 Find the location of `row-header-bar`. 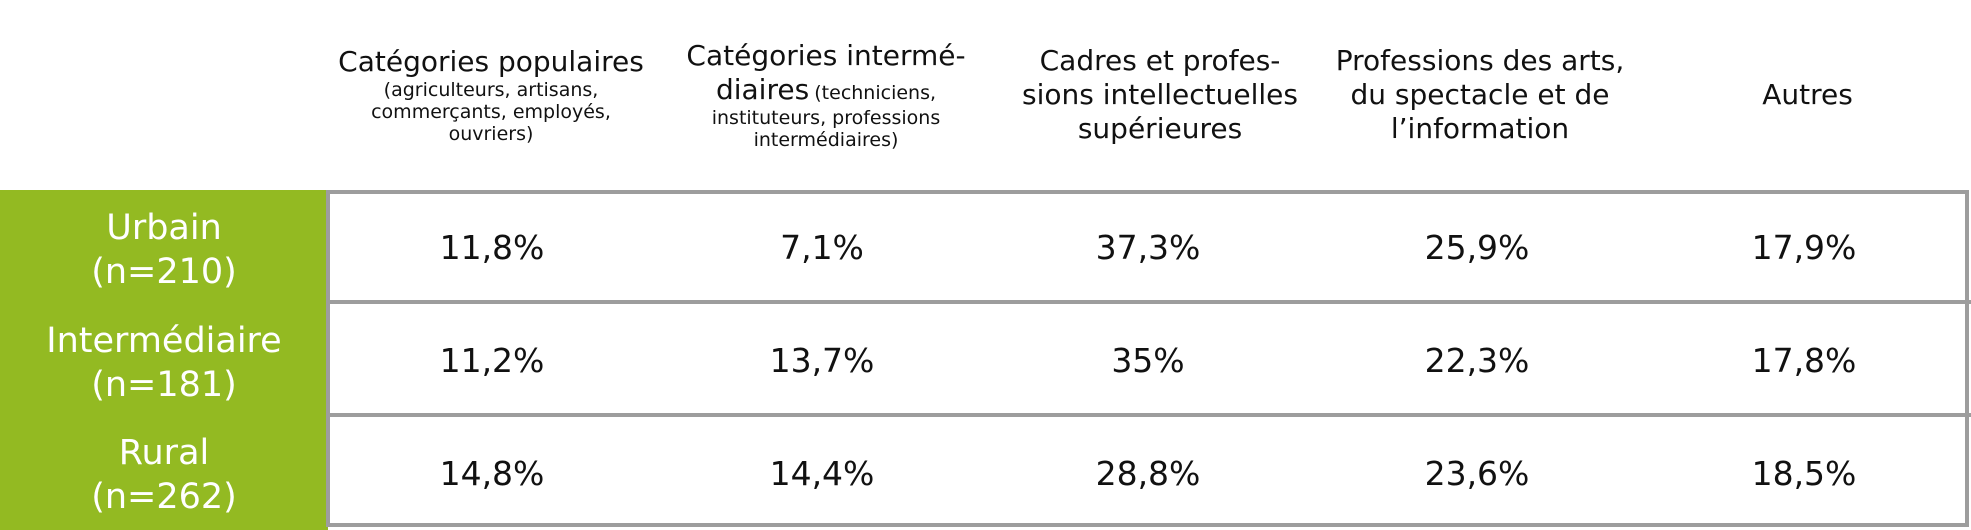

row-header-bar is located at coordinates (164, 360).